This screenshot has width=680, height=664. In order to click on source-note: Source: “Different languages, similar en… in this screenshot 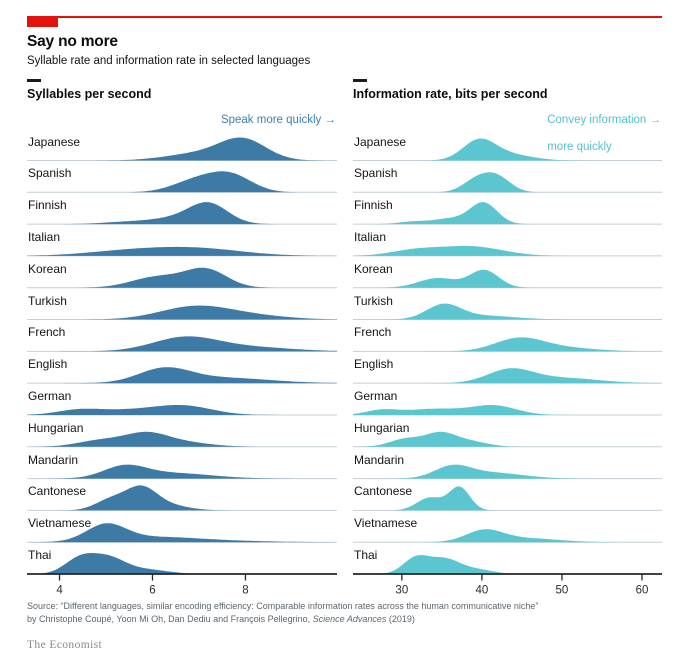, I will do `click(339, 613)`.